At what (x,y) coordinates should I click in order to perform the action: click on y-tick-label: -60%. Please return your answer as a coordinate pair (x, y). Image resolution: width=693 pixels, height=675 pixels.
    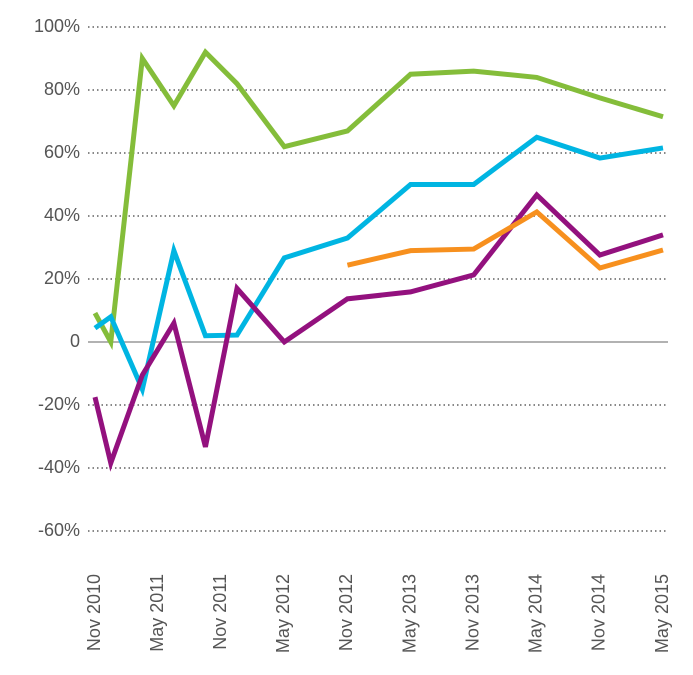
    Looking at the image, I should click on (59, 530).